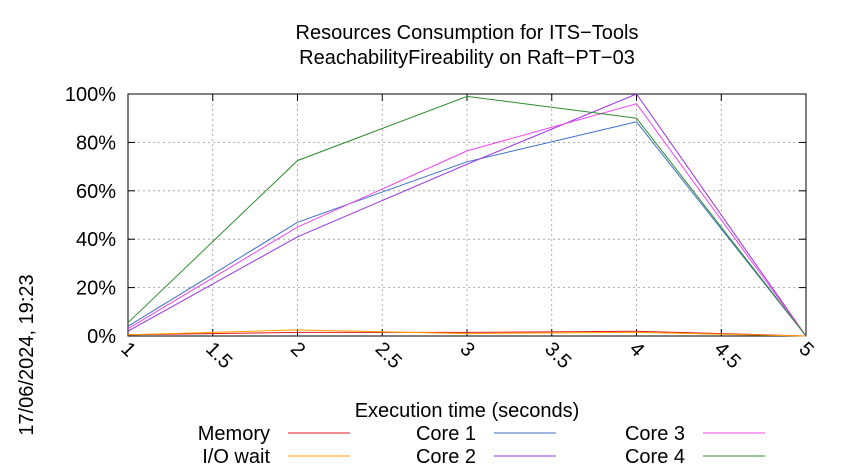 The height and width of the screenshot is (475, 850). Describe the element at coordinates (636, 349) in the screenshot. I see `x-tick-label: 4` at that location.